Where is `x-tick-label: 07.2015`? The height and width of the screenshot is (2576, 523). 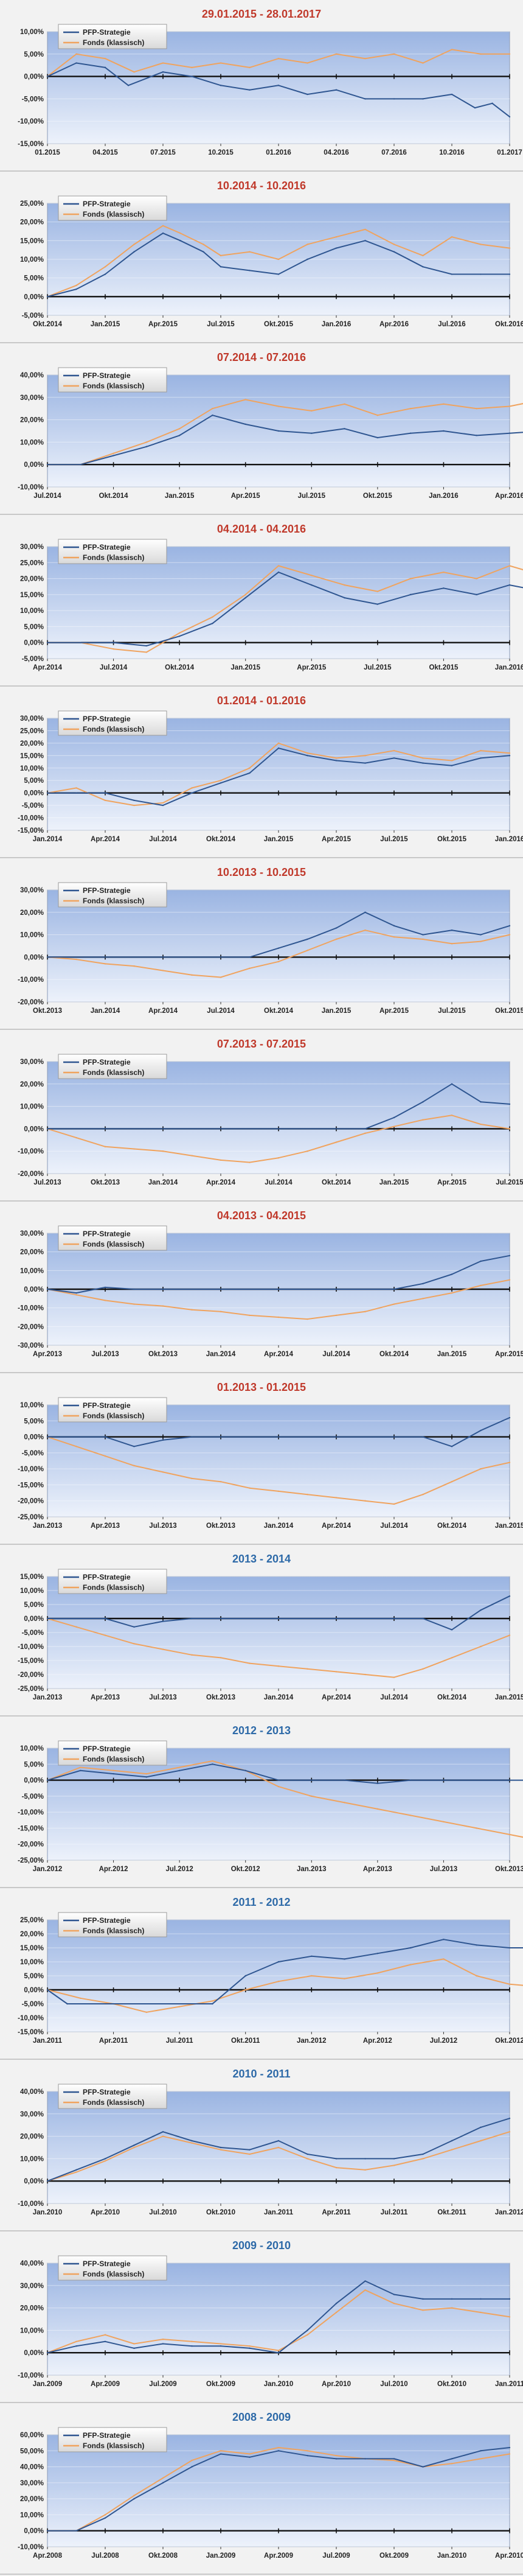 x-tick-label: 07.2015 is located at coordinates (163, 152).